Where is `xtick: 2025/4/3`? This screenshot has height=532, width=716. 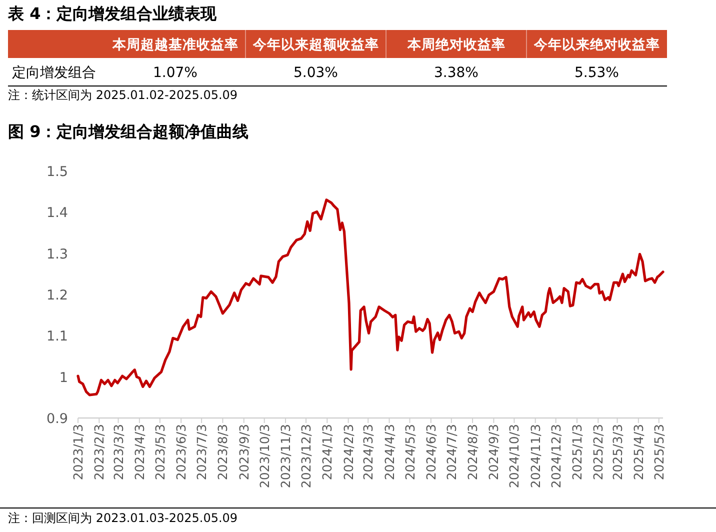 xtick: 2025/4/3 is located at coordinates (638, 452).